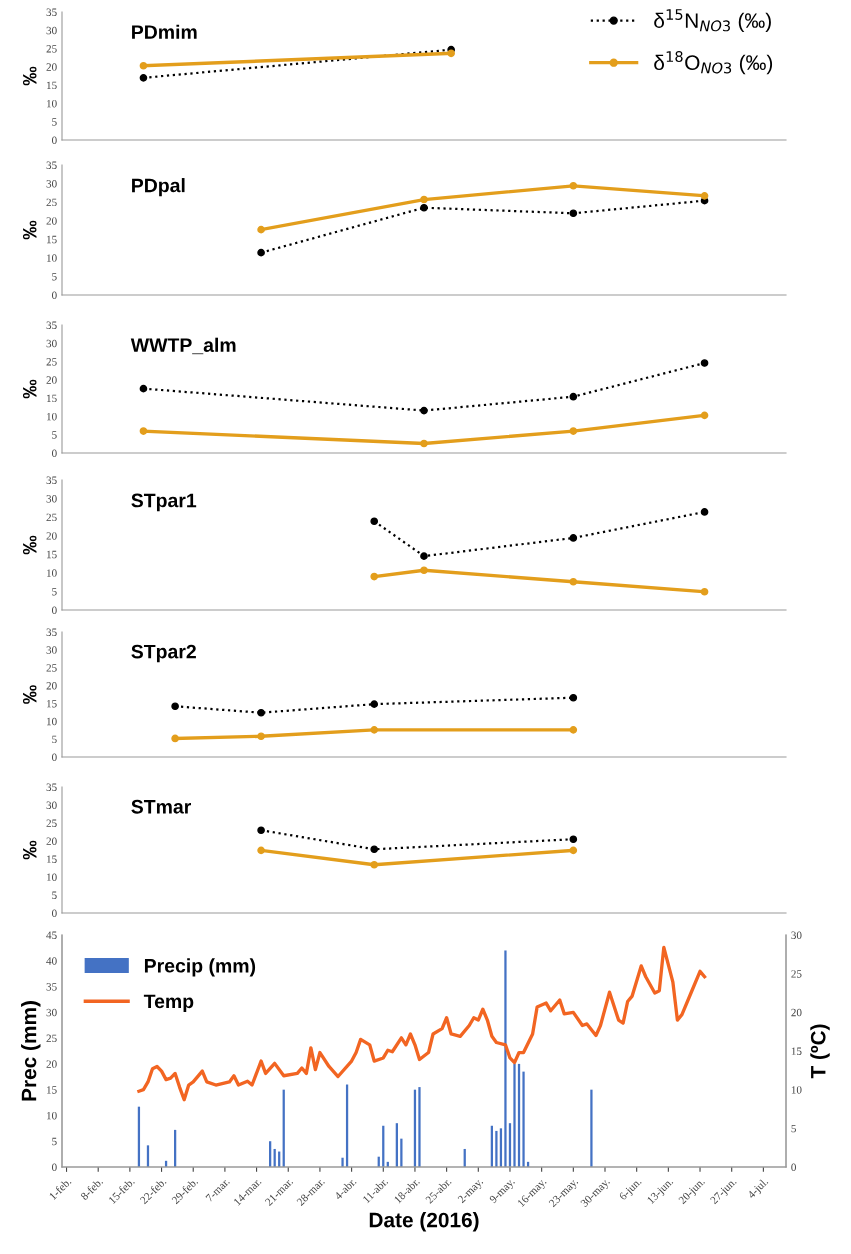  Describe the element at coordinates (31, 1051) in the screenshot. I see `y-axis-title: Prec (mm)` at that location.